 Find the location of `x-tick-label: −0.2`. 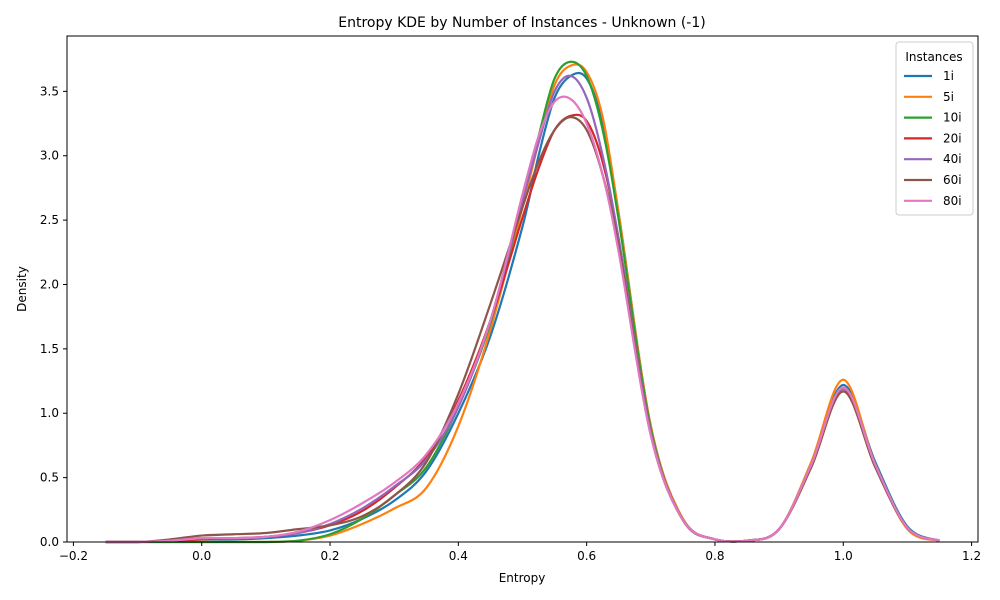

x-tick-label: −0.2 is located at coordinates (73, 556).